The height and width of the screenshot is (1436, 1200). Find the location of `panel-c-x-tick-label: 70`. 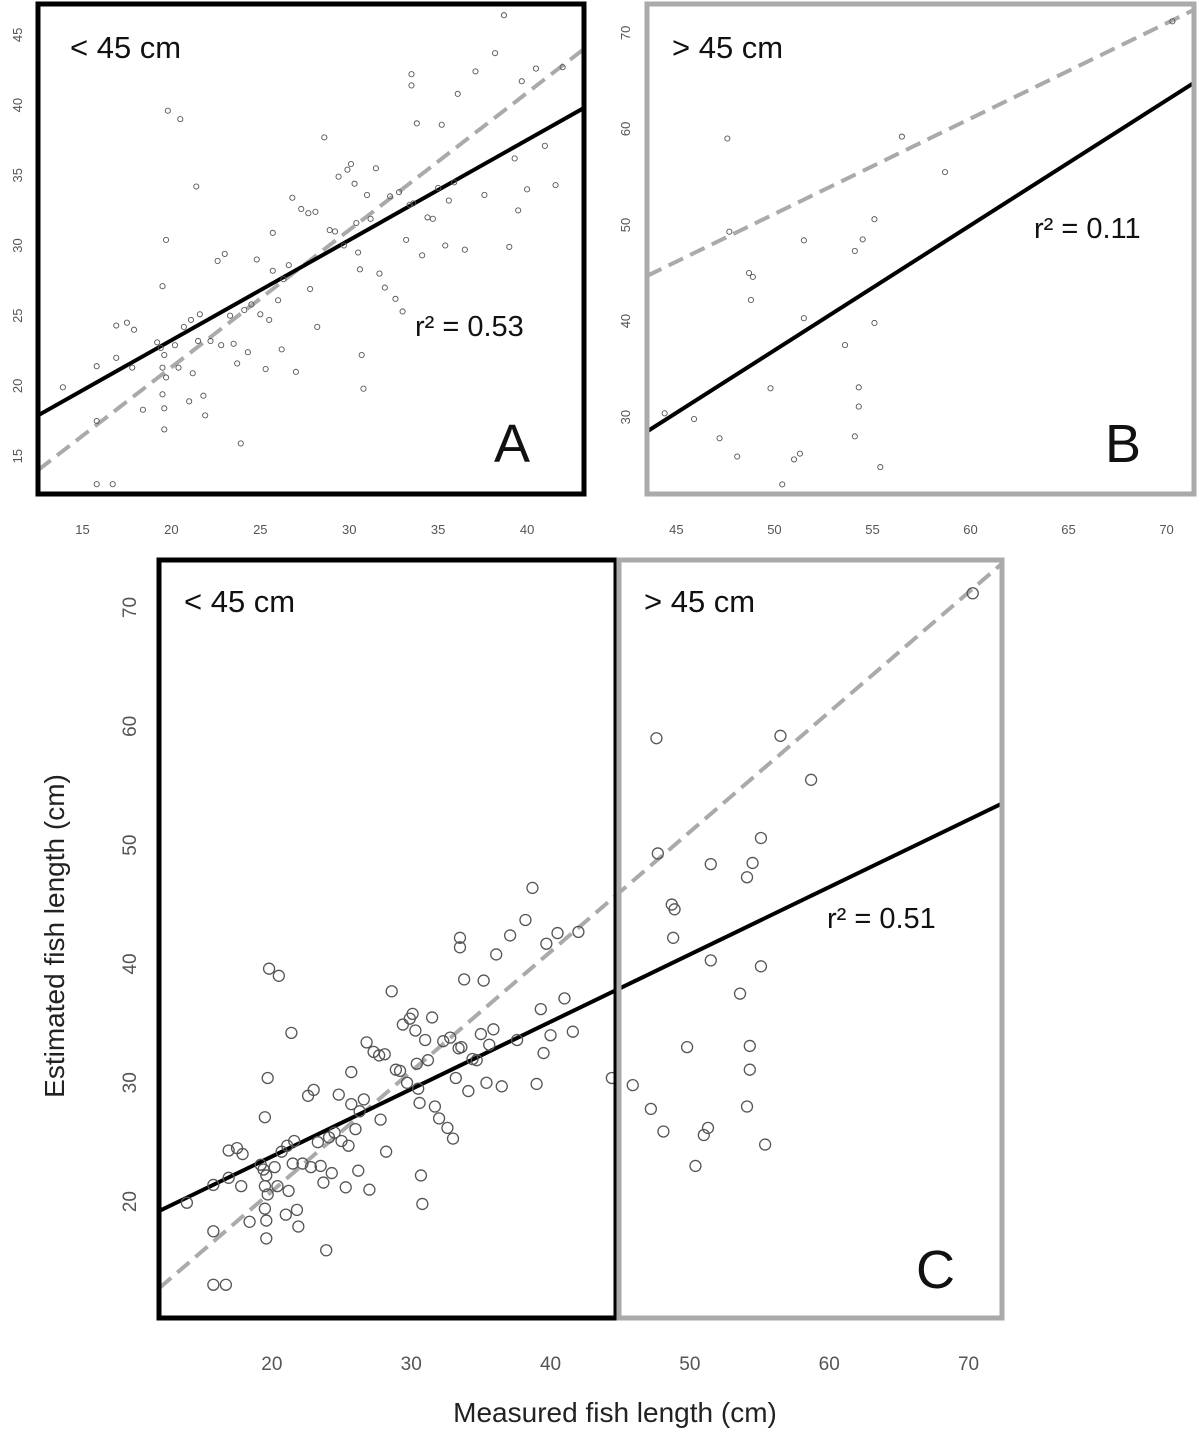

panel-c-x-tick-label: 70 is located at coordinates (968, 1364).